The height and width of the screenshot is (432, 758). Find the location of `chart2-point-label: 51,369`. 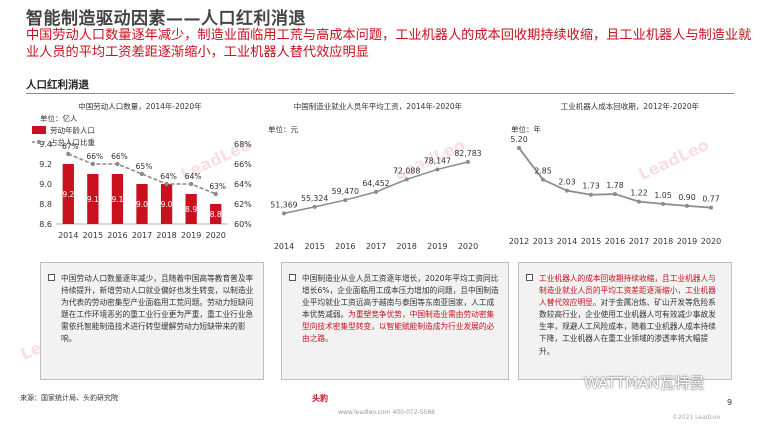

chart2-point-label: 51,369 is located at coordinates (283, 204).